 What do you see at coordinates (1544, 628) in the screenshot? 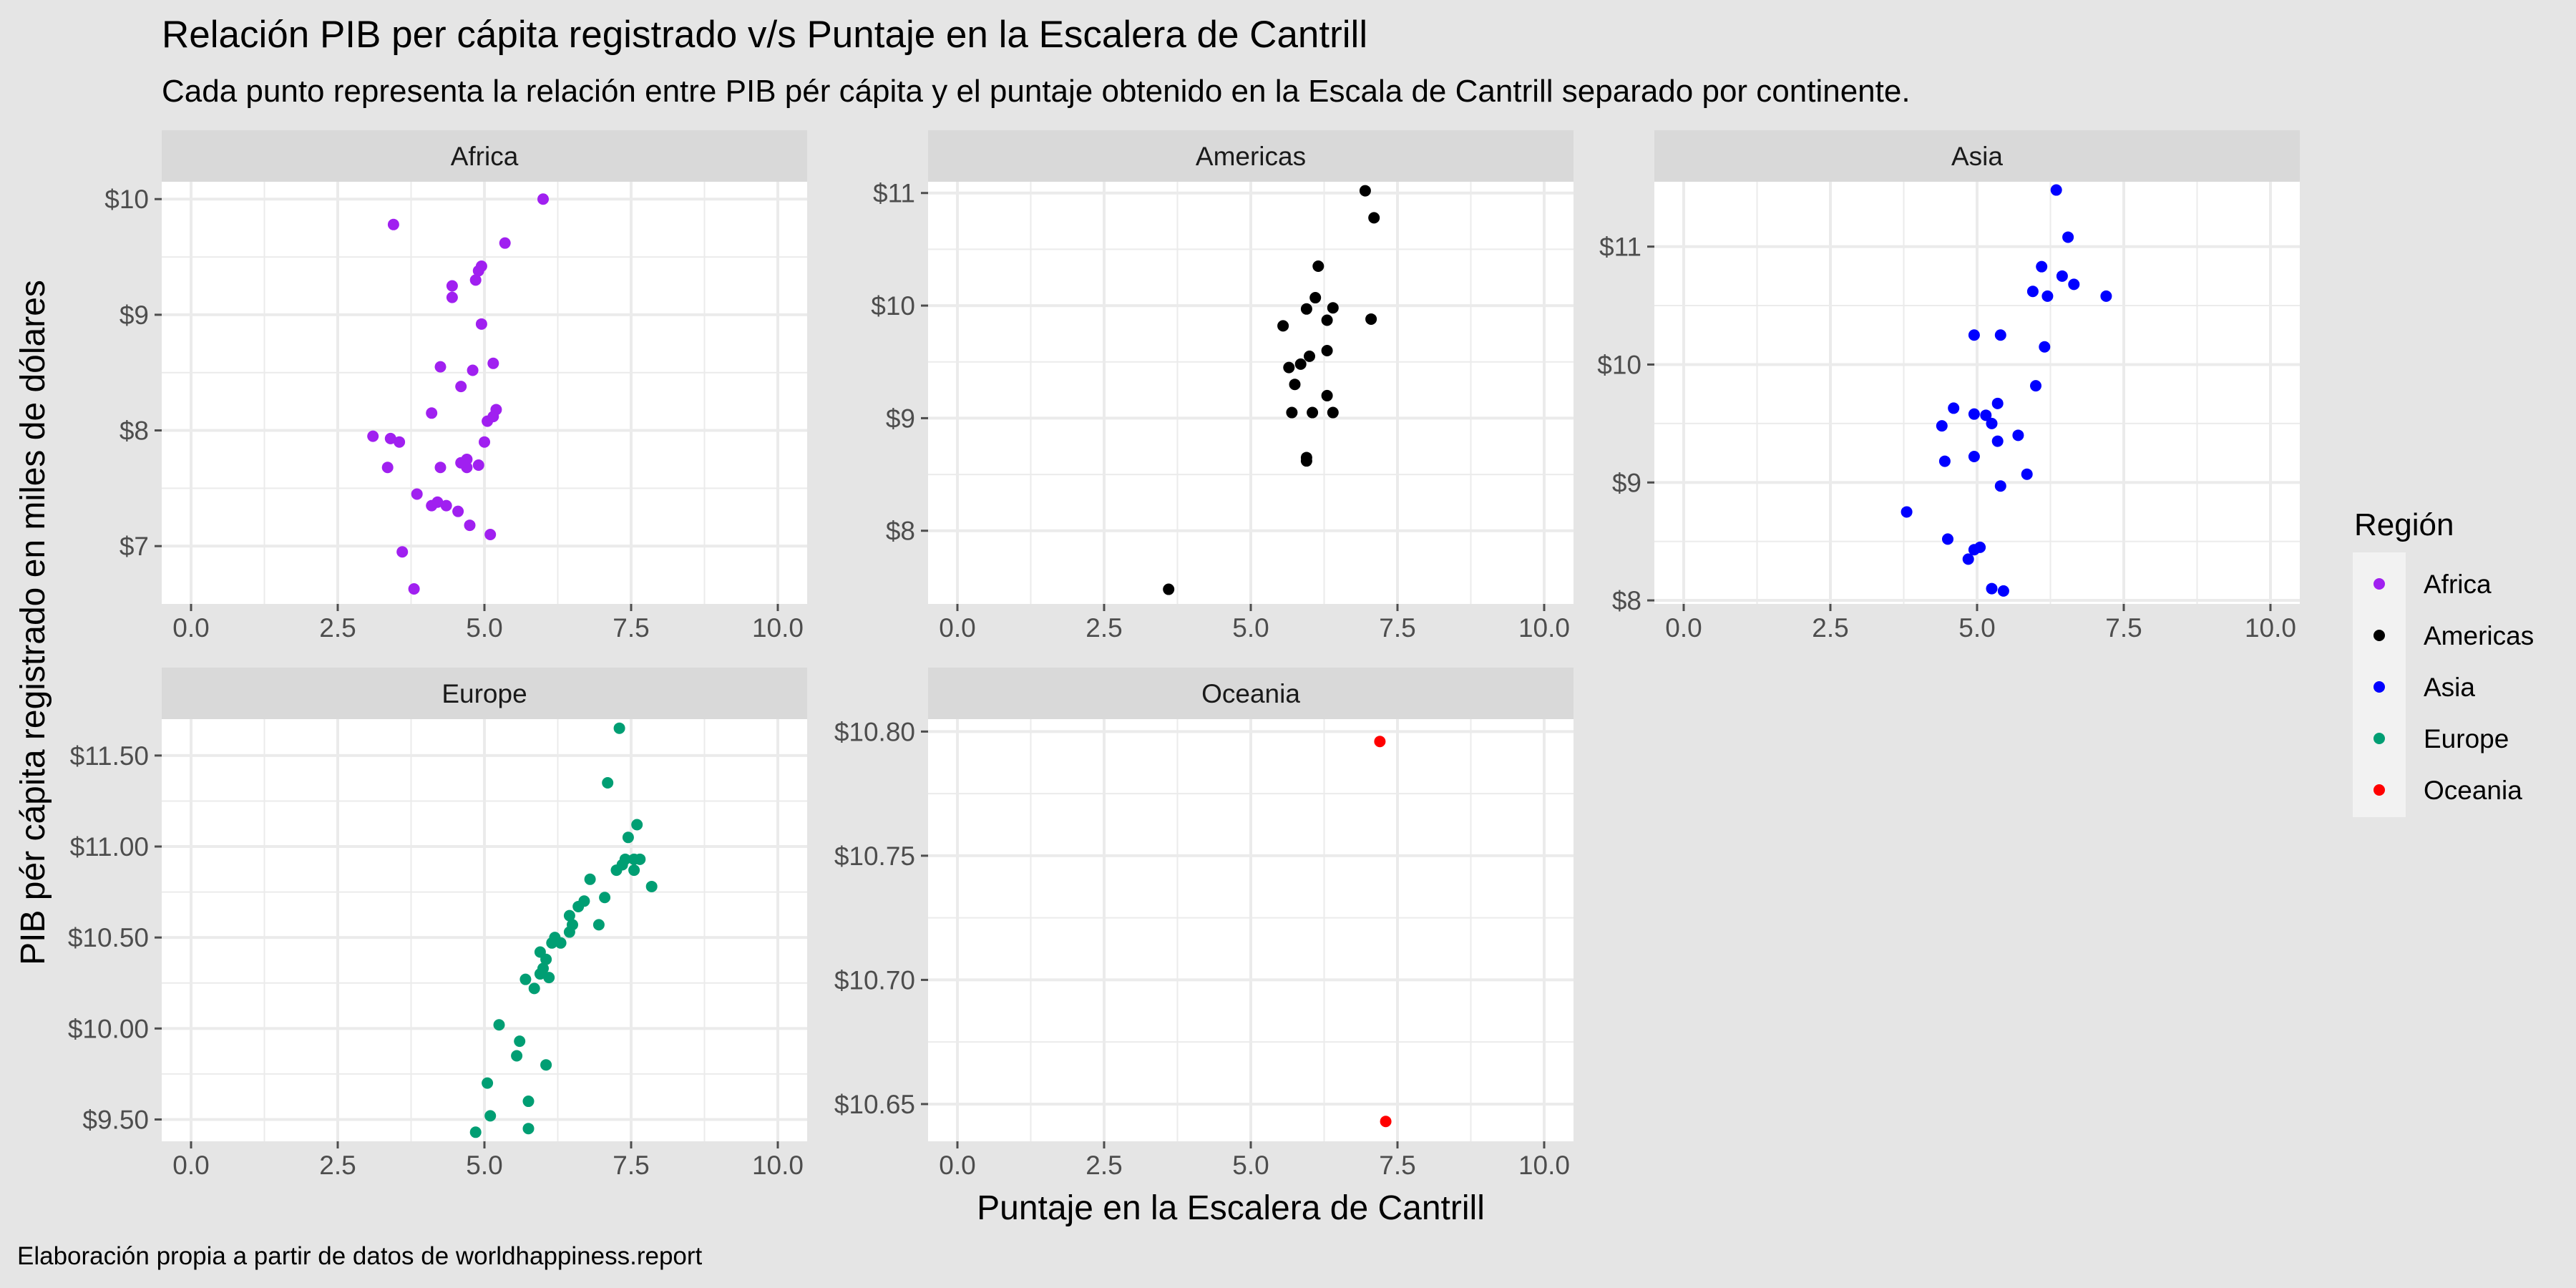
I see `tick-label-x: 10.0` at bounding box center [1544, 628].